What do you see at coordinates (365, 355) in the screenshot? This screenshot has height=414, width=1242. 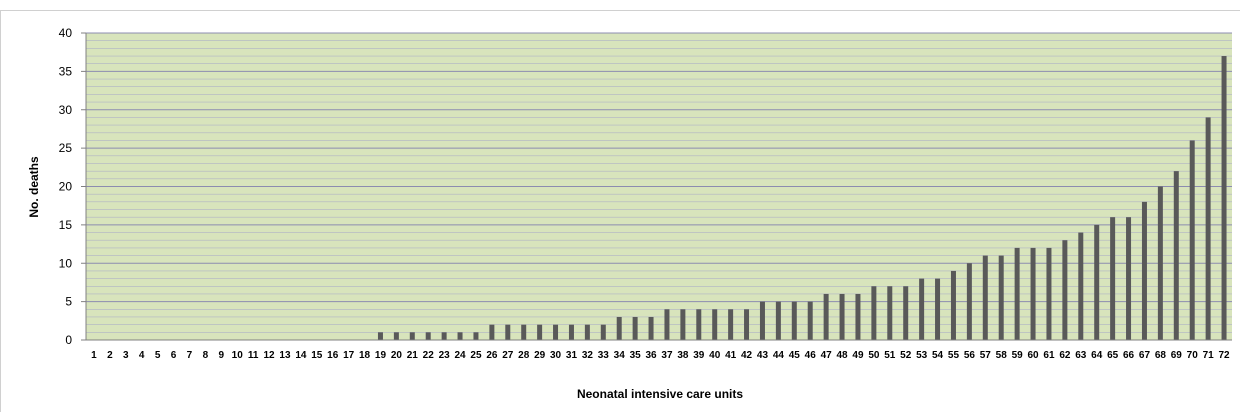 I see `x-tick-label: 18` at bounding box center [365, 355].